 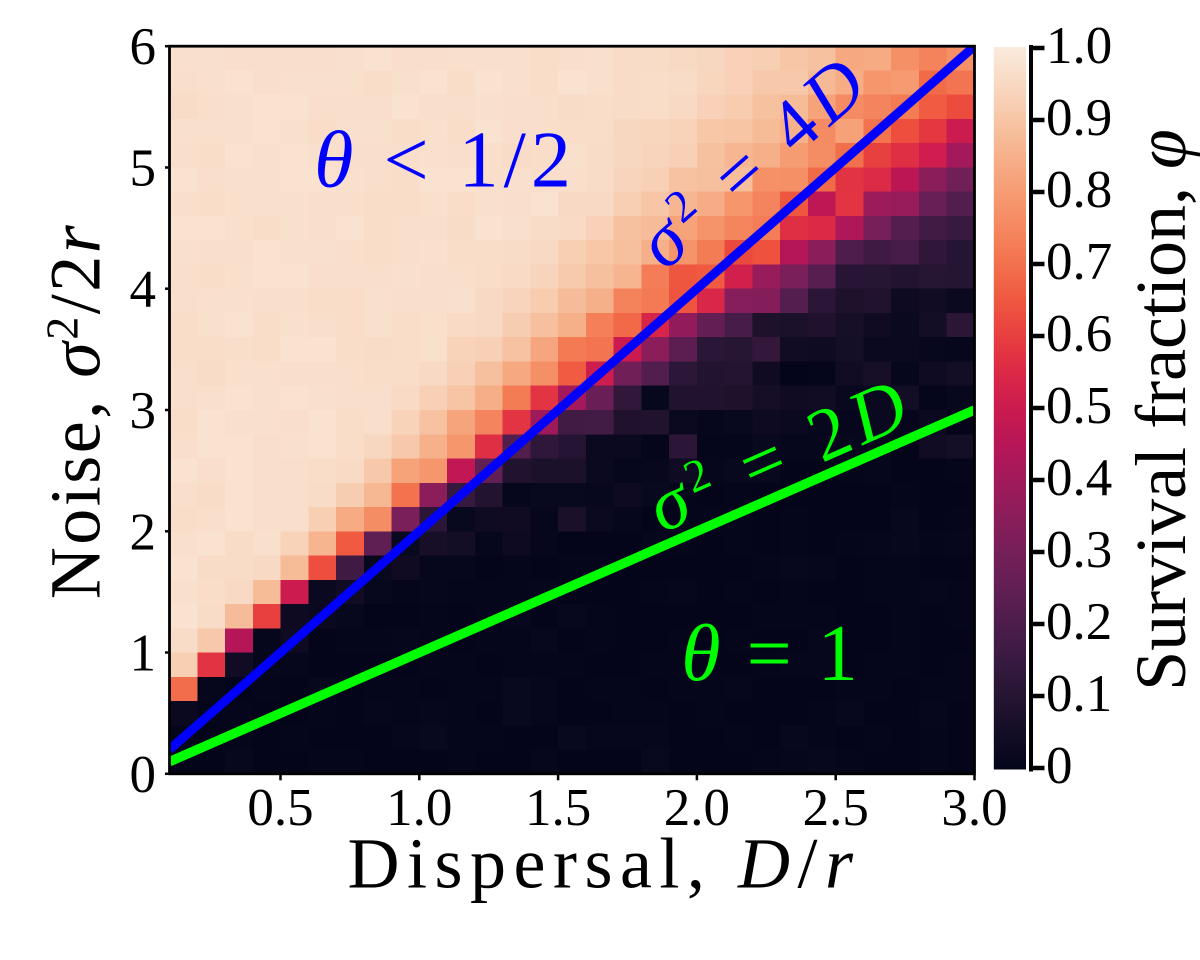 What do you see at coordinates (1079, 118) in the screenshot?
I see `svg-text: 0.9` at bounding box center [1079, 118].